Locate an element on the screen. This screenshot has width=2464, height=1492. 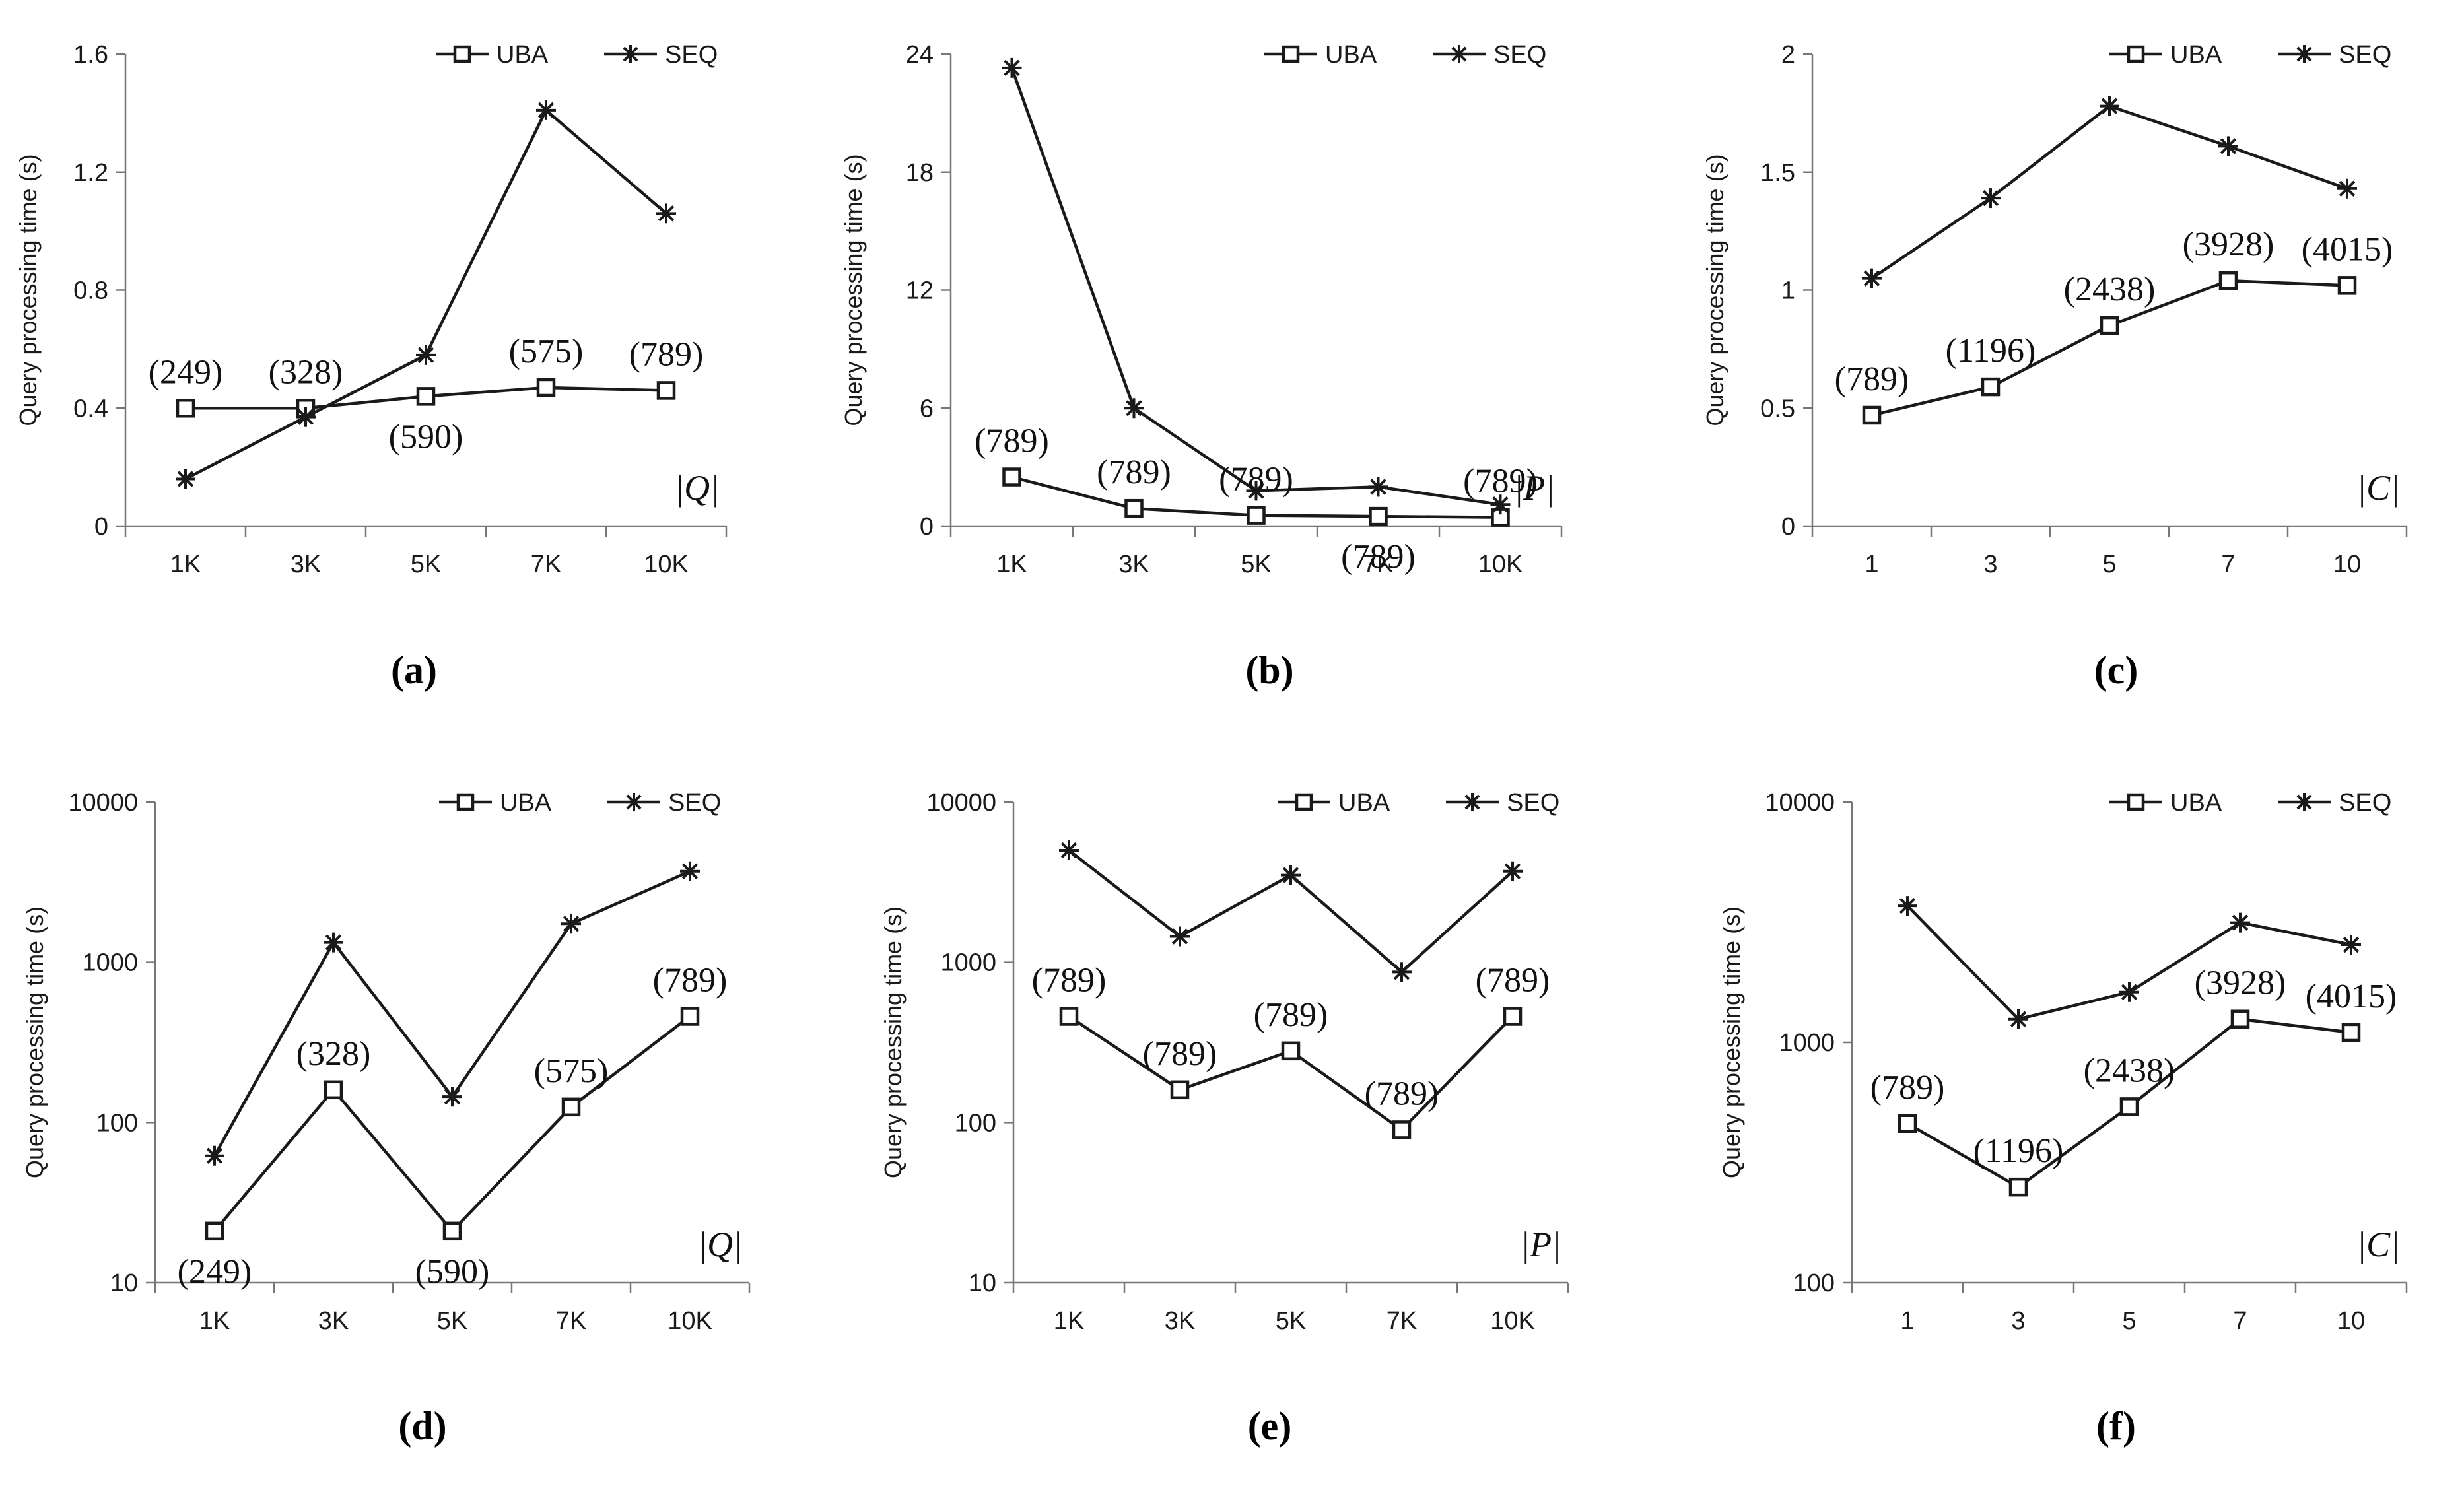
y-tick-label: 12 is located at coordinates (920, 291).